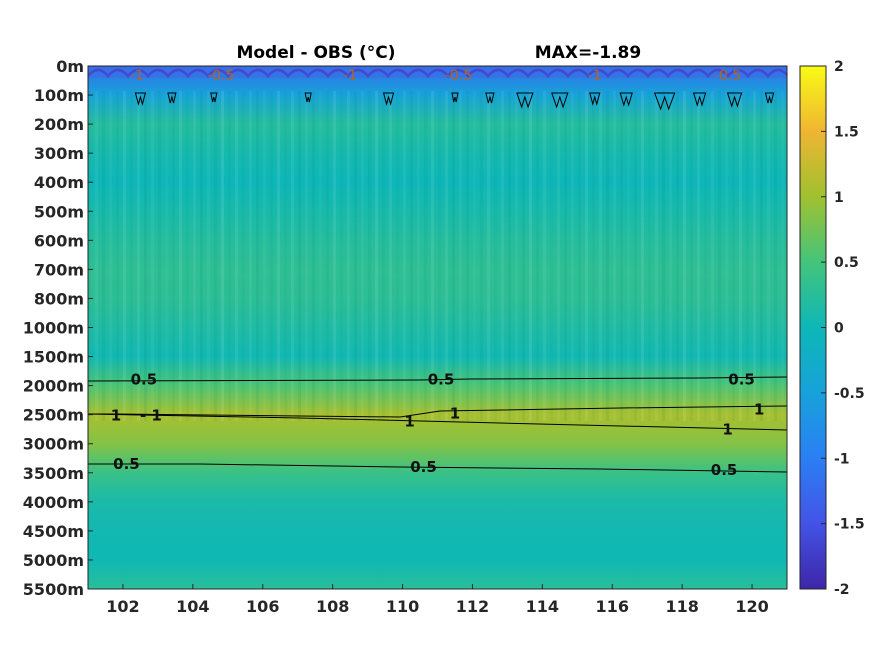 The image size is (875, 656). I want to click on chart-title: Model - OBS (°C), so click(315, 53).